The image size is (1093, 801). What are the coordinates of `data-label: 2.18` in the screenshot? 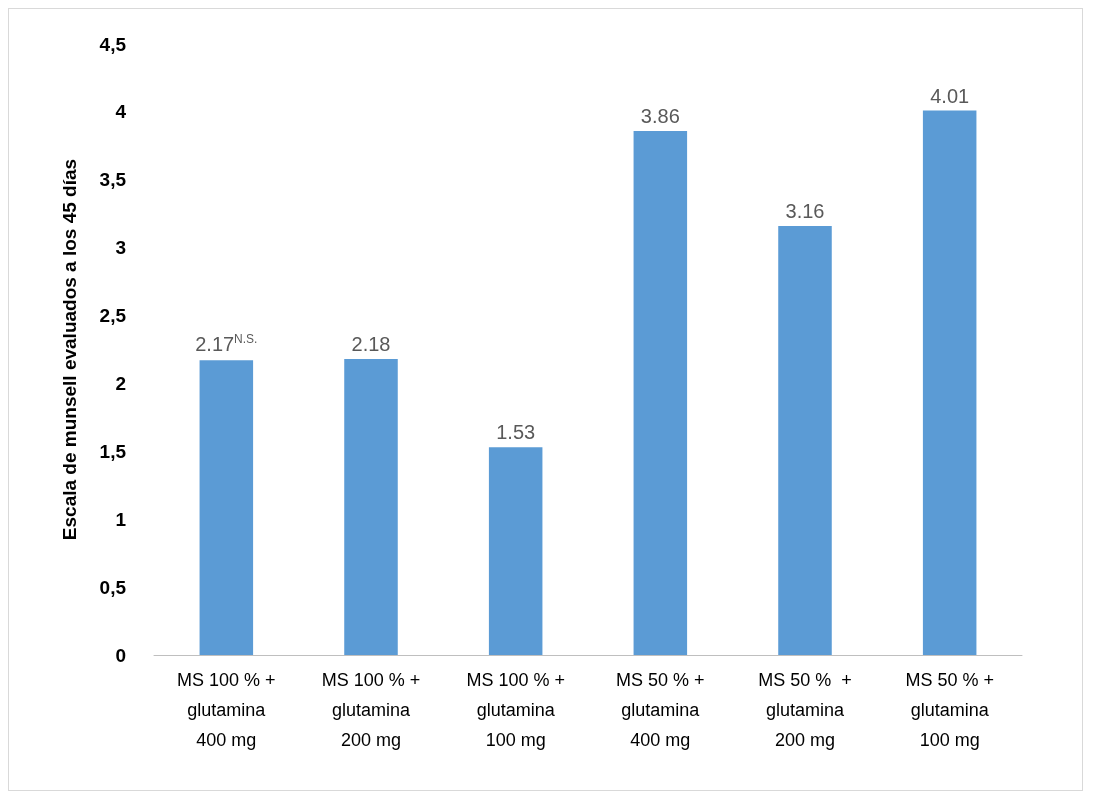 It's located at (371, 344).